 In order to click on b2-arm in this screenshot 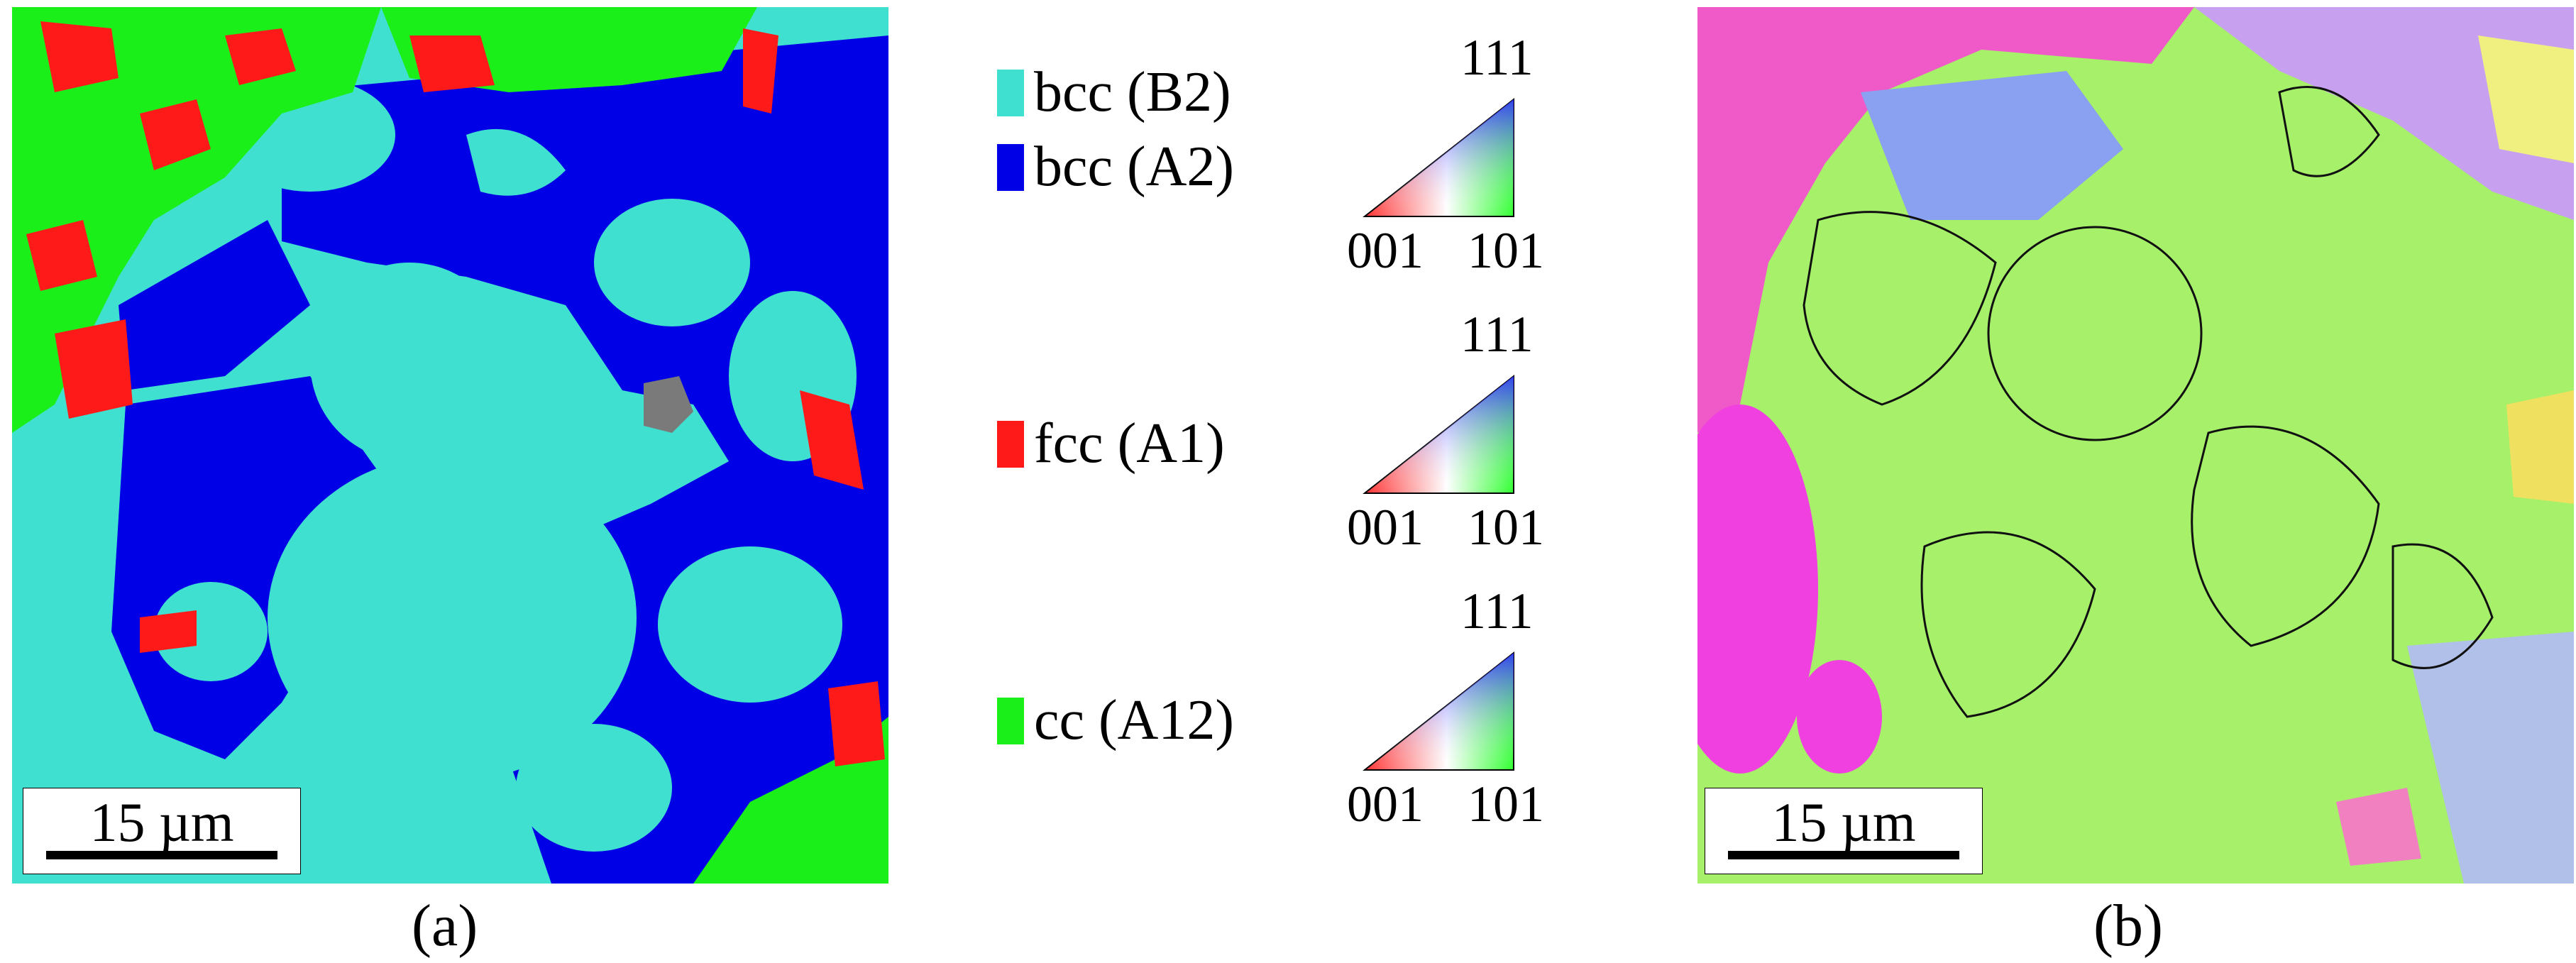, I will do `click(516, 162)`.